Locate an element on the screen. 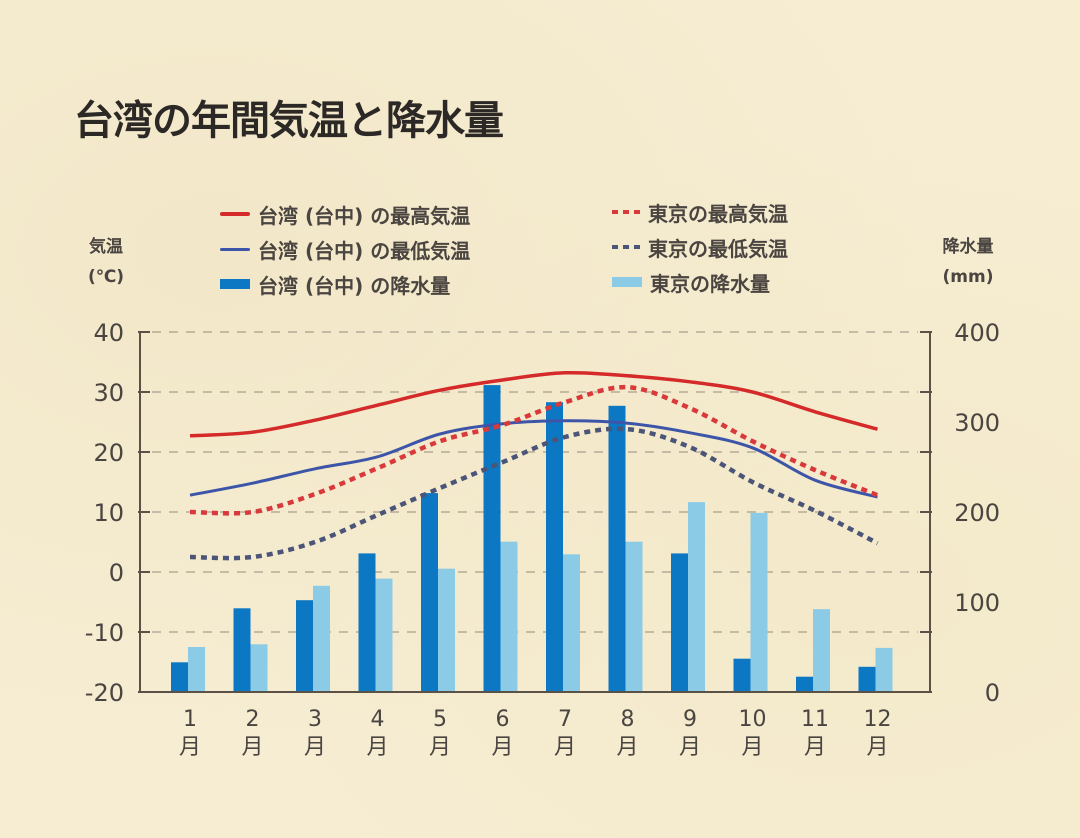  x-tick-label-number: 5 is located at coordinates (440, 719).